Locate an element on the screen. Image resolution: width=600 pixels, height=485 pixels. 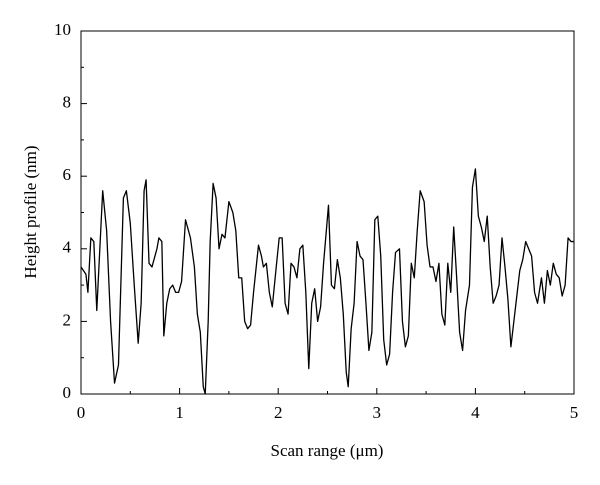
y-axis-label: Height profile (nm) is located at coordinates (30, 211).